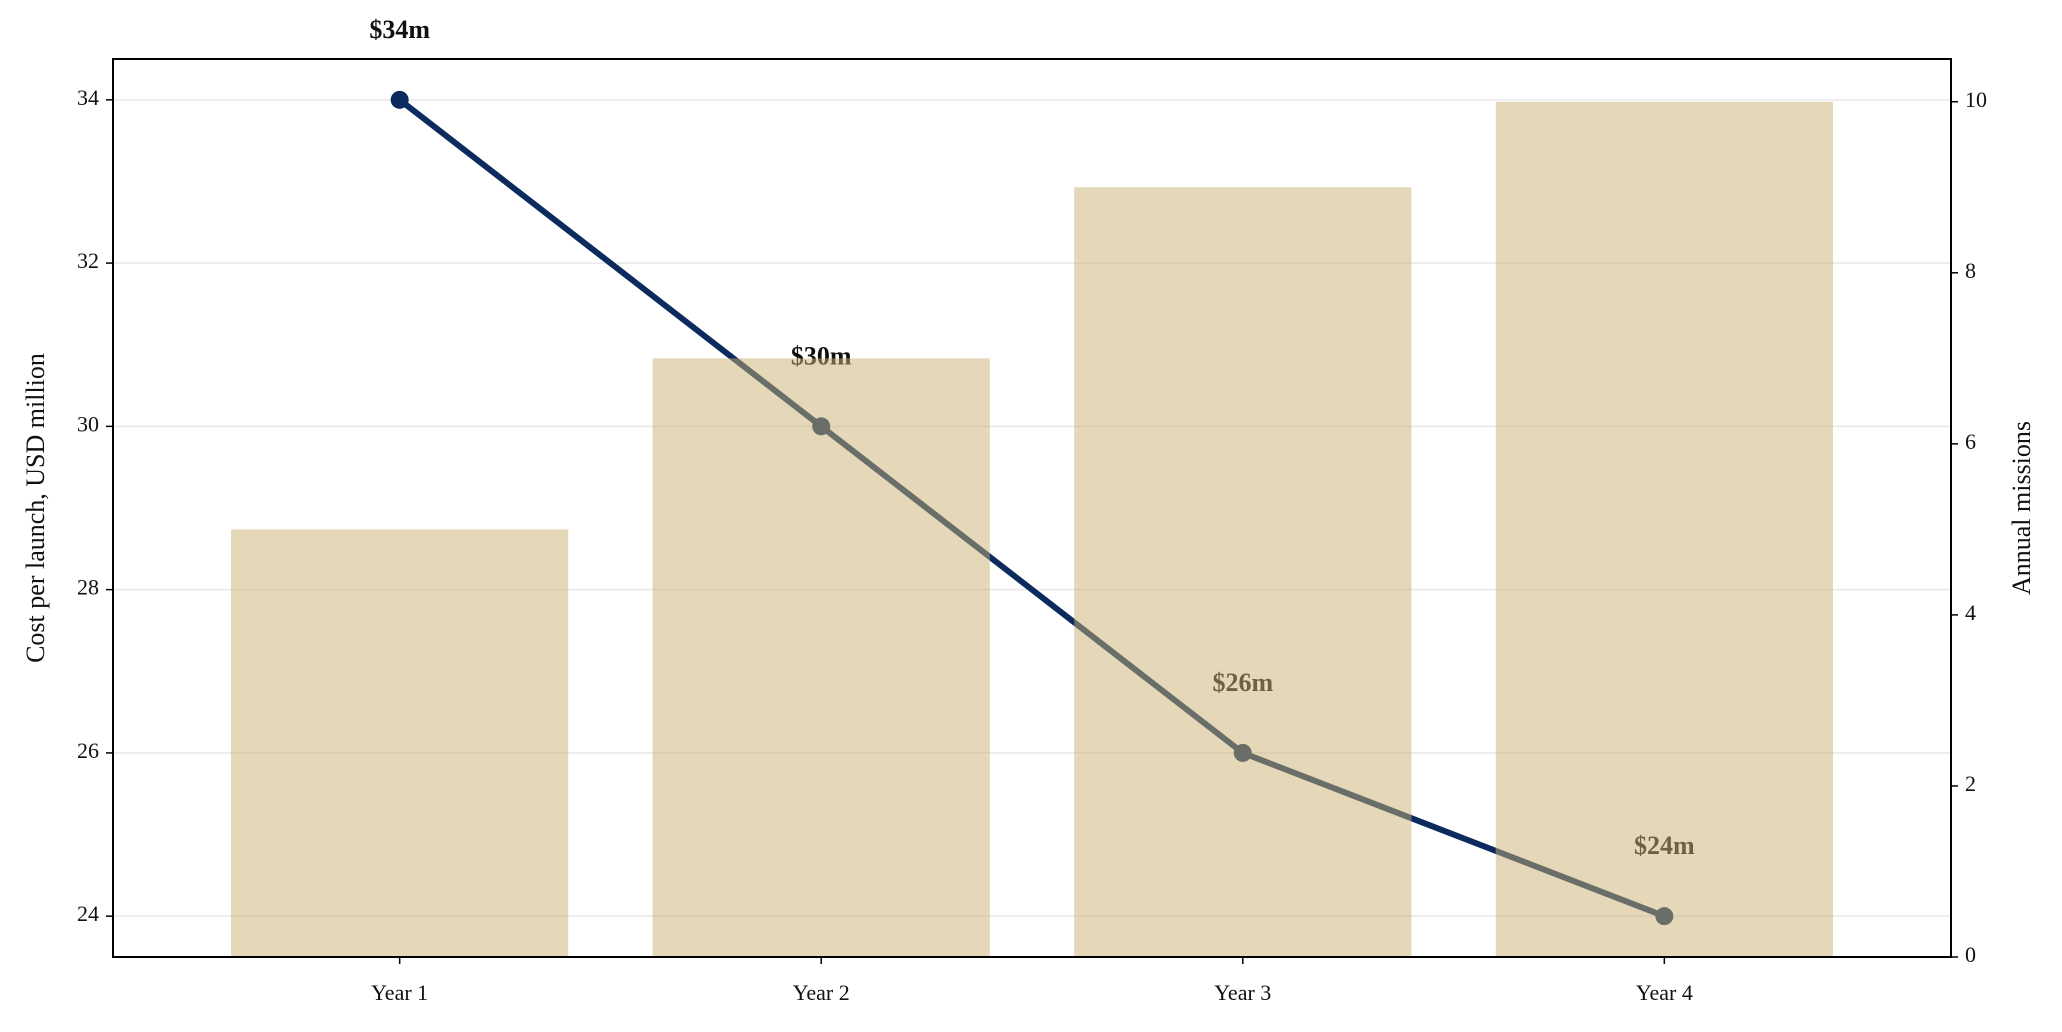 This screenshot has height=1032, width=2062. What do you see at coordinates (1970, 783) in the screenshot?
I see `y2-tick-label: 2` at bounding box center [1970, 783].